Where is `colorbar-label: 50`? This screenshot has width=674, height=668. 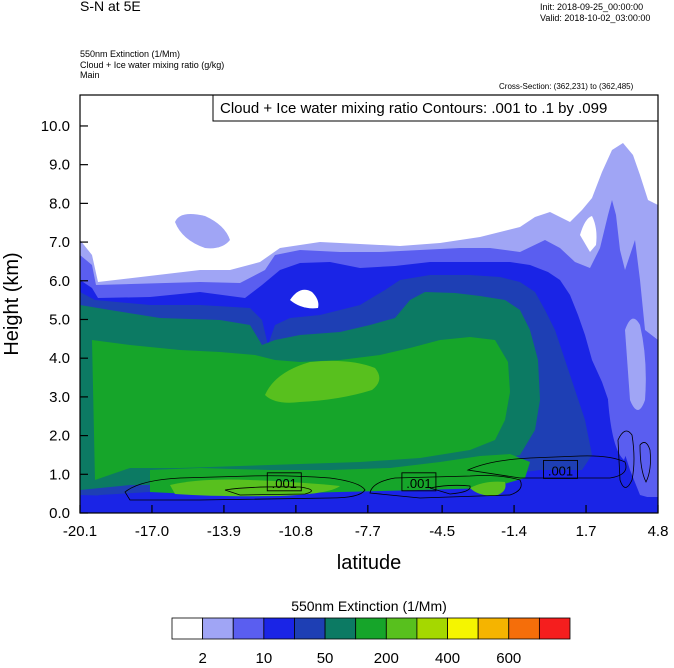
colorbar-label: 50 is located at coordinates (325, 658).